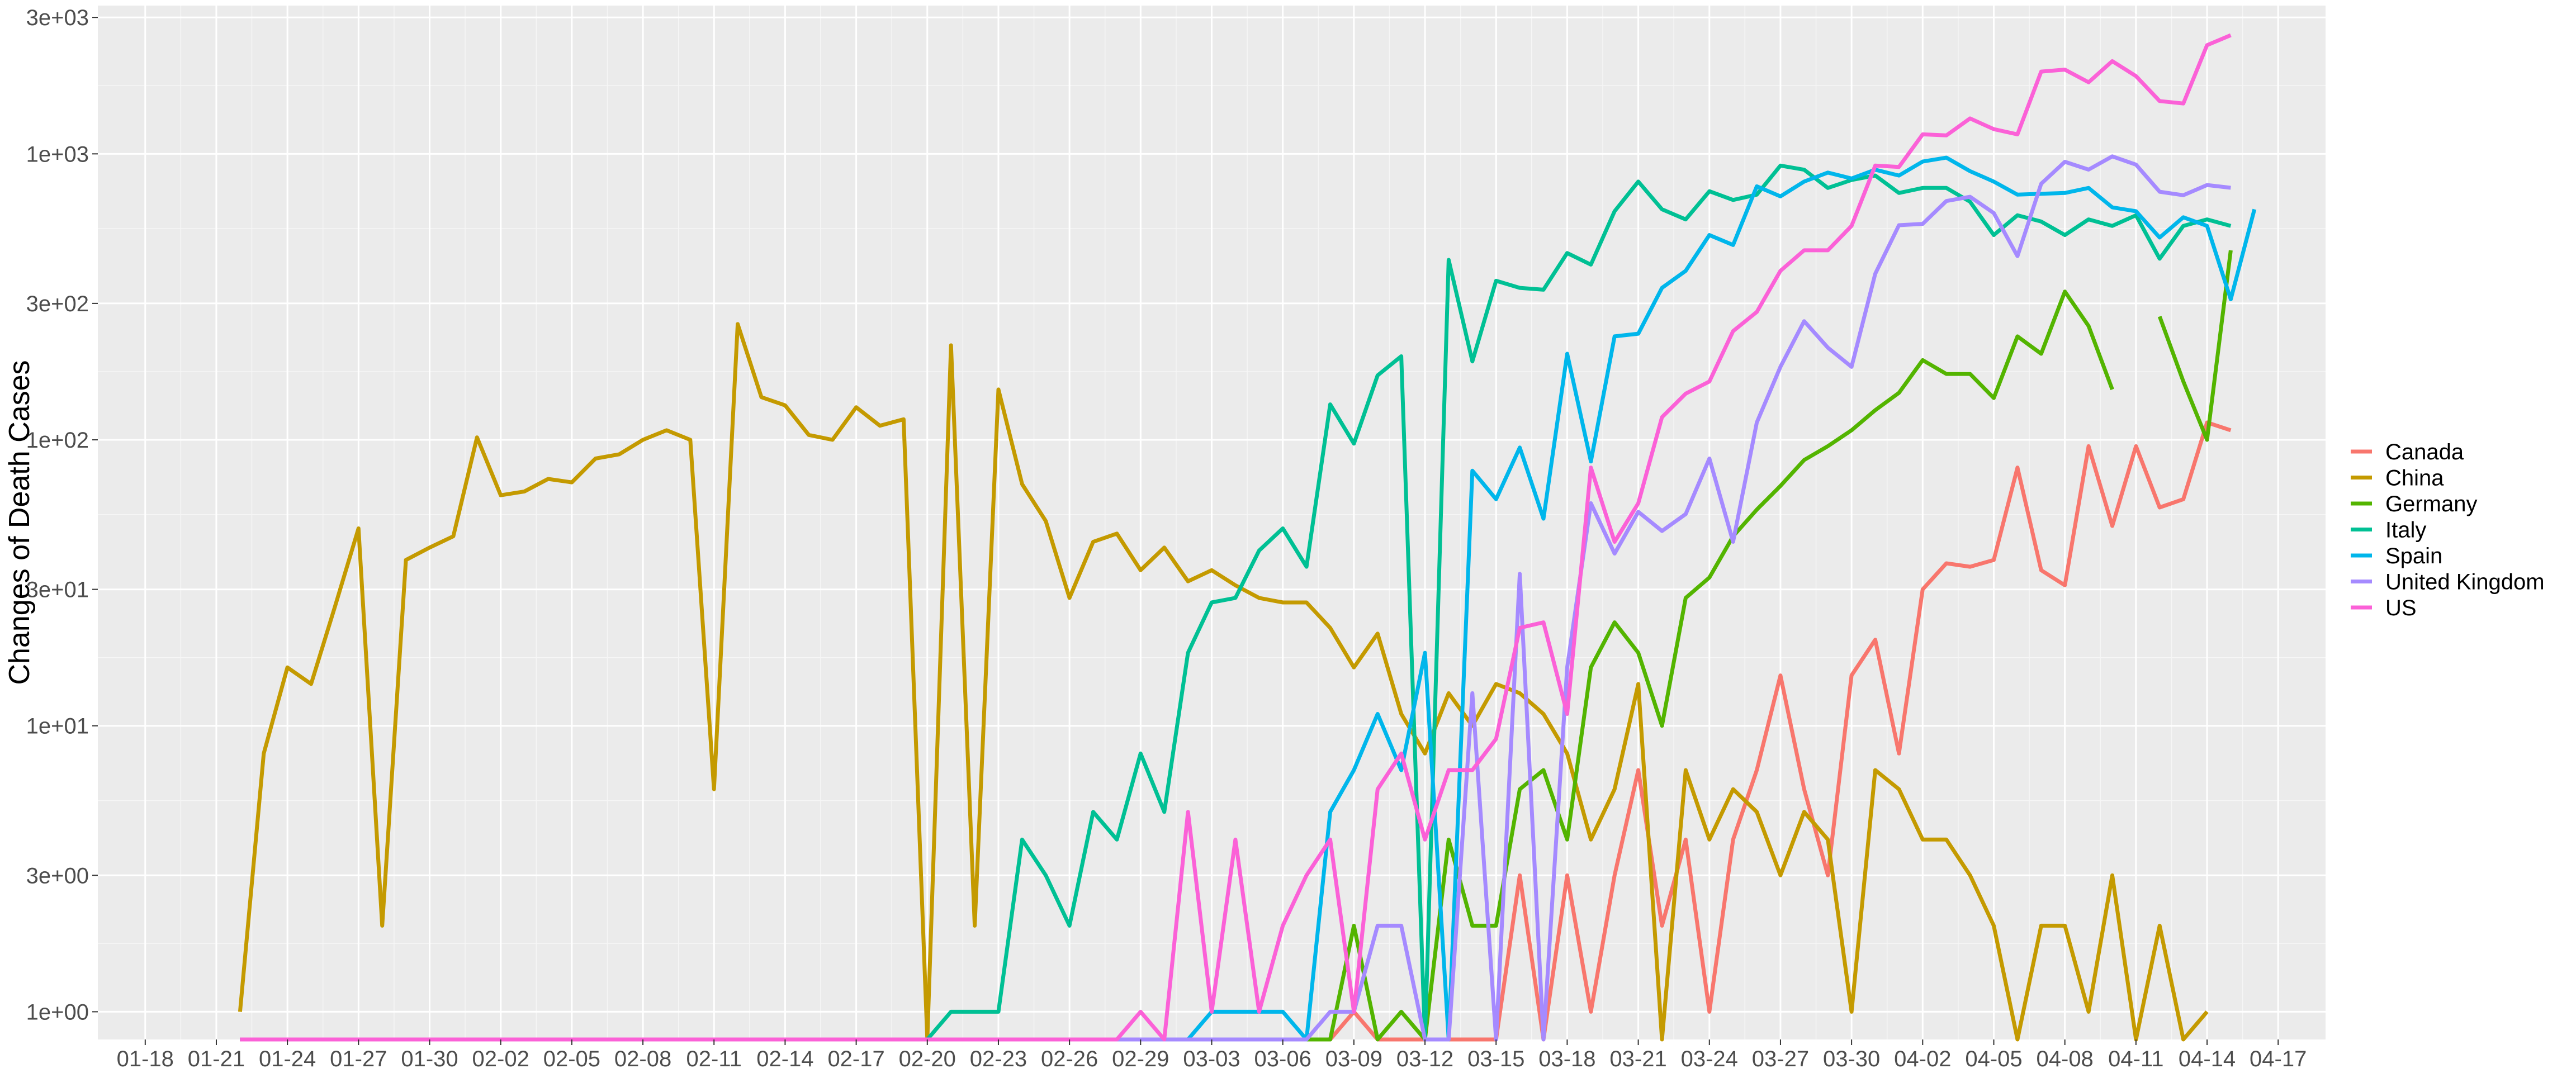 The width and height of the screenshot is (2576, 1073). Describe the element at coordinates (2415, 478) in the screenshot. I see `legend-label: China` at that location.